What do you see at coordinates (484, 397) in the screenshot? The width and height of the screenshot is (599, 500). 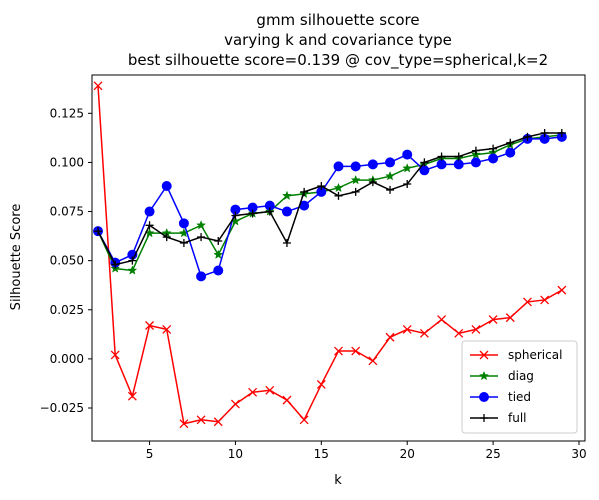 I see `legend-marker-tied` at bounding box center [484, 397].